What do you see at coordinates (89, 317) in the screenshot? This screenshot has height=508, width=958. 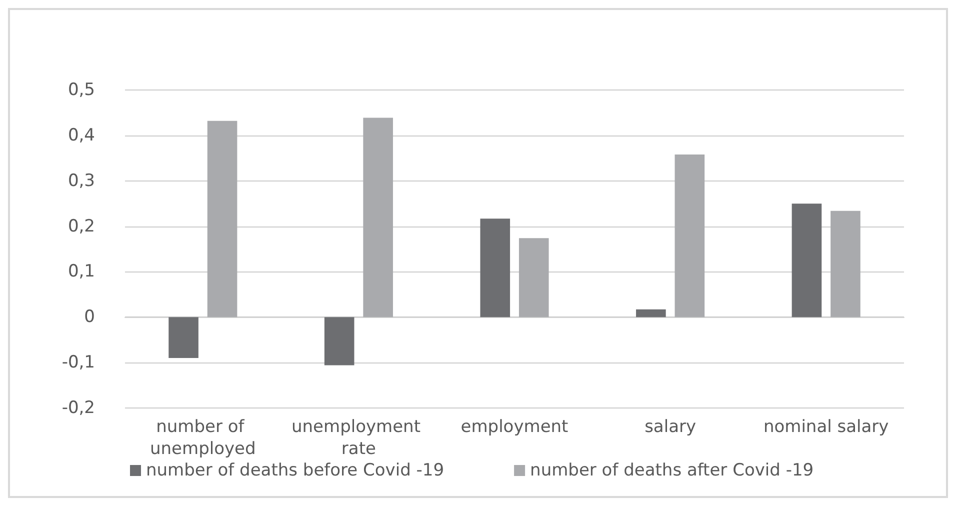 I see `y-tick-label: 0` at bounding box center [89, 317].